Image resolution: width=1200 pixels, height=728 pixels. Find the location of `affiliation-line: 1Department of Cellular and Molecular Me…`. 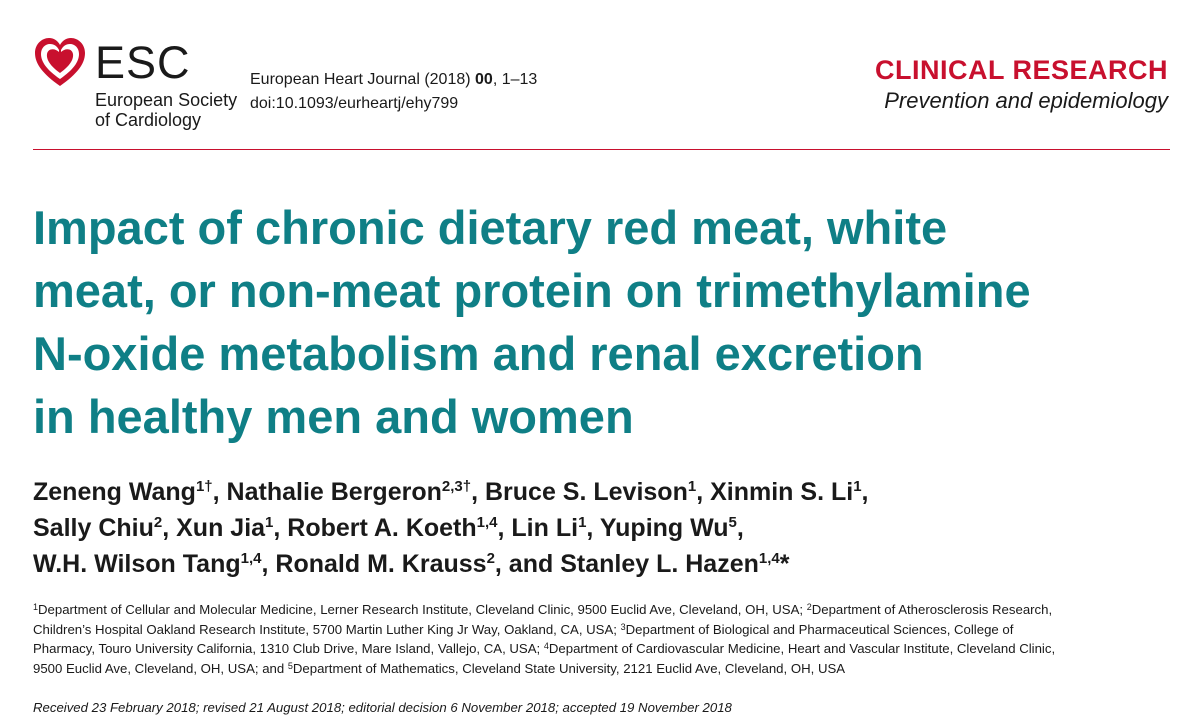

affiliation-line: 1Department of Cellular and Molecular Me… is located at coordinates (603, 610).